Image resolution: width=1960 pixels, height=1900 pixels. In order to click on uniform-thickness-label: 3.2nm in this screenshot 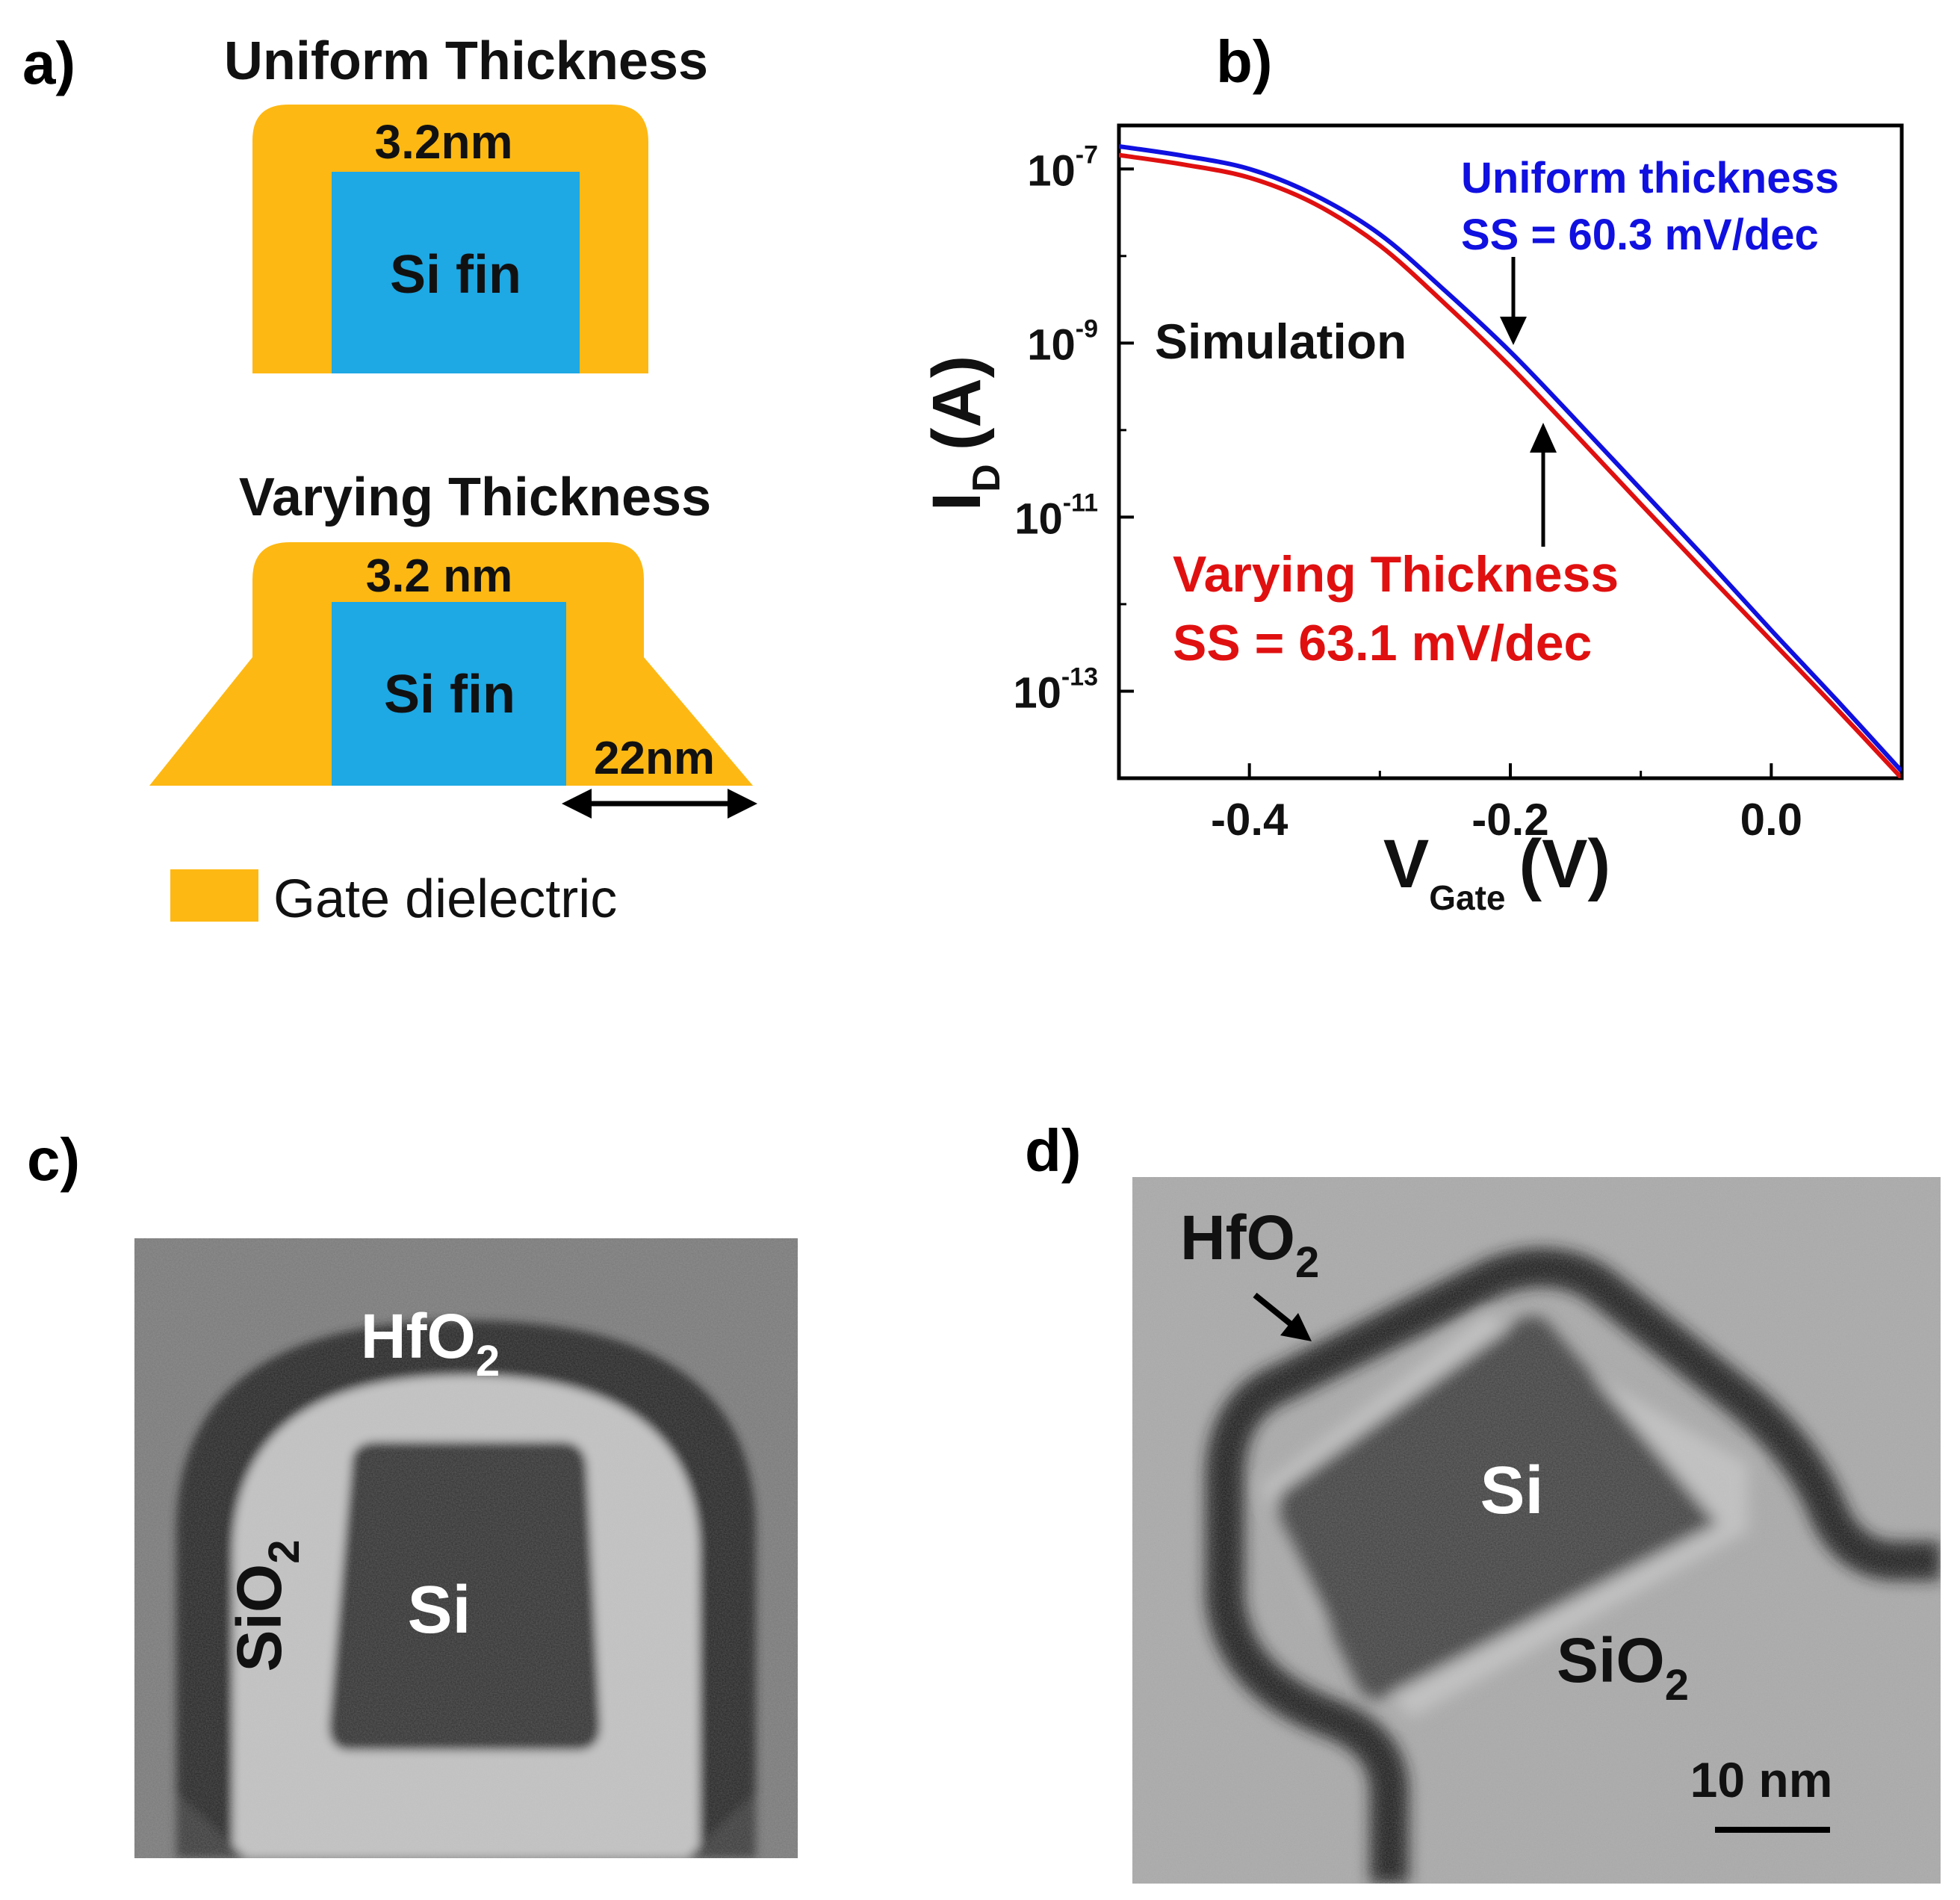, I will do `click(444, 142)`.